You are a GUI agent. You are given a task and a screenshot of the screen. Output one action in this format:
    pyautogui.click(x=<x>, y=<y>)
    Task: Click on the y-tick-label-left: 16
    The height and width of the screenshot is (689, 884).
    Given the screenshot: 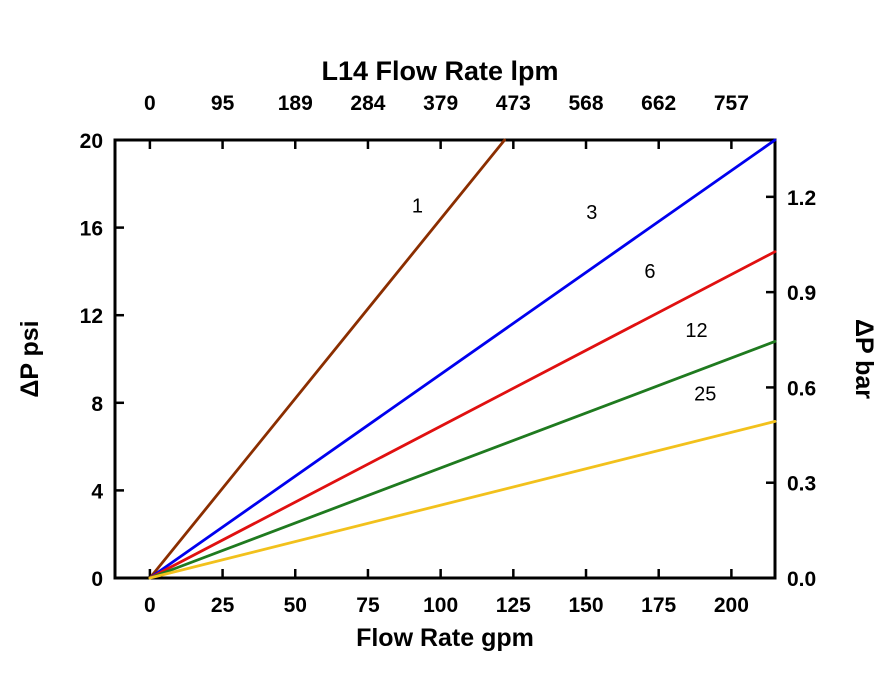 What is the action you would take?
    pyautogui.click(x=91, y=229)
    